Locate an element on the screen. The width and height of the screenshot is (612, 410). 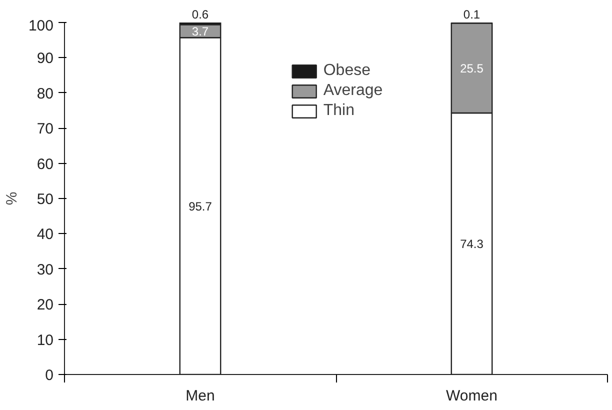
y-tick-label: 50 is located at coordinates (45, 199).